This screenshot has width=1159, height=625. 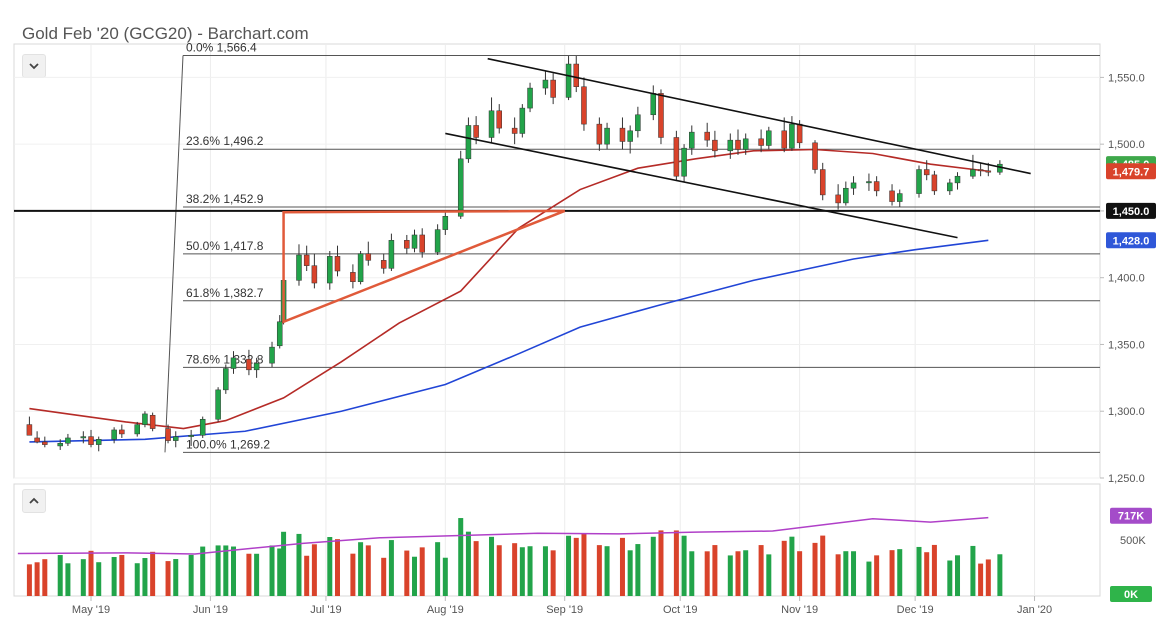 What do you see at coordinates (174, 254) in the screenshot?
I see `fib-anchor-line` at bounding box center [174, 254].